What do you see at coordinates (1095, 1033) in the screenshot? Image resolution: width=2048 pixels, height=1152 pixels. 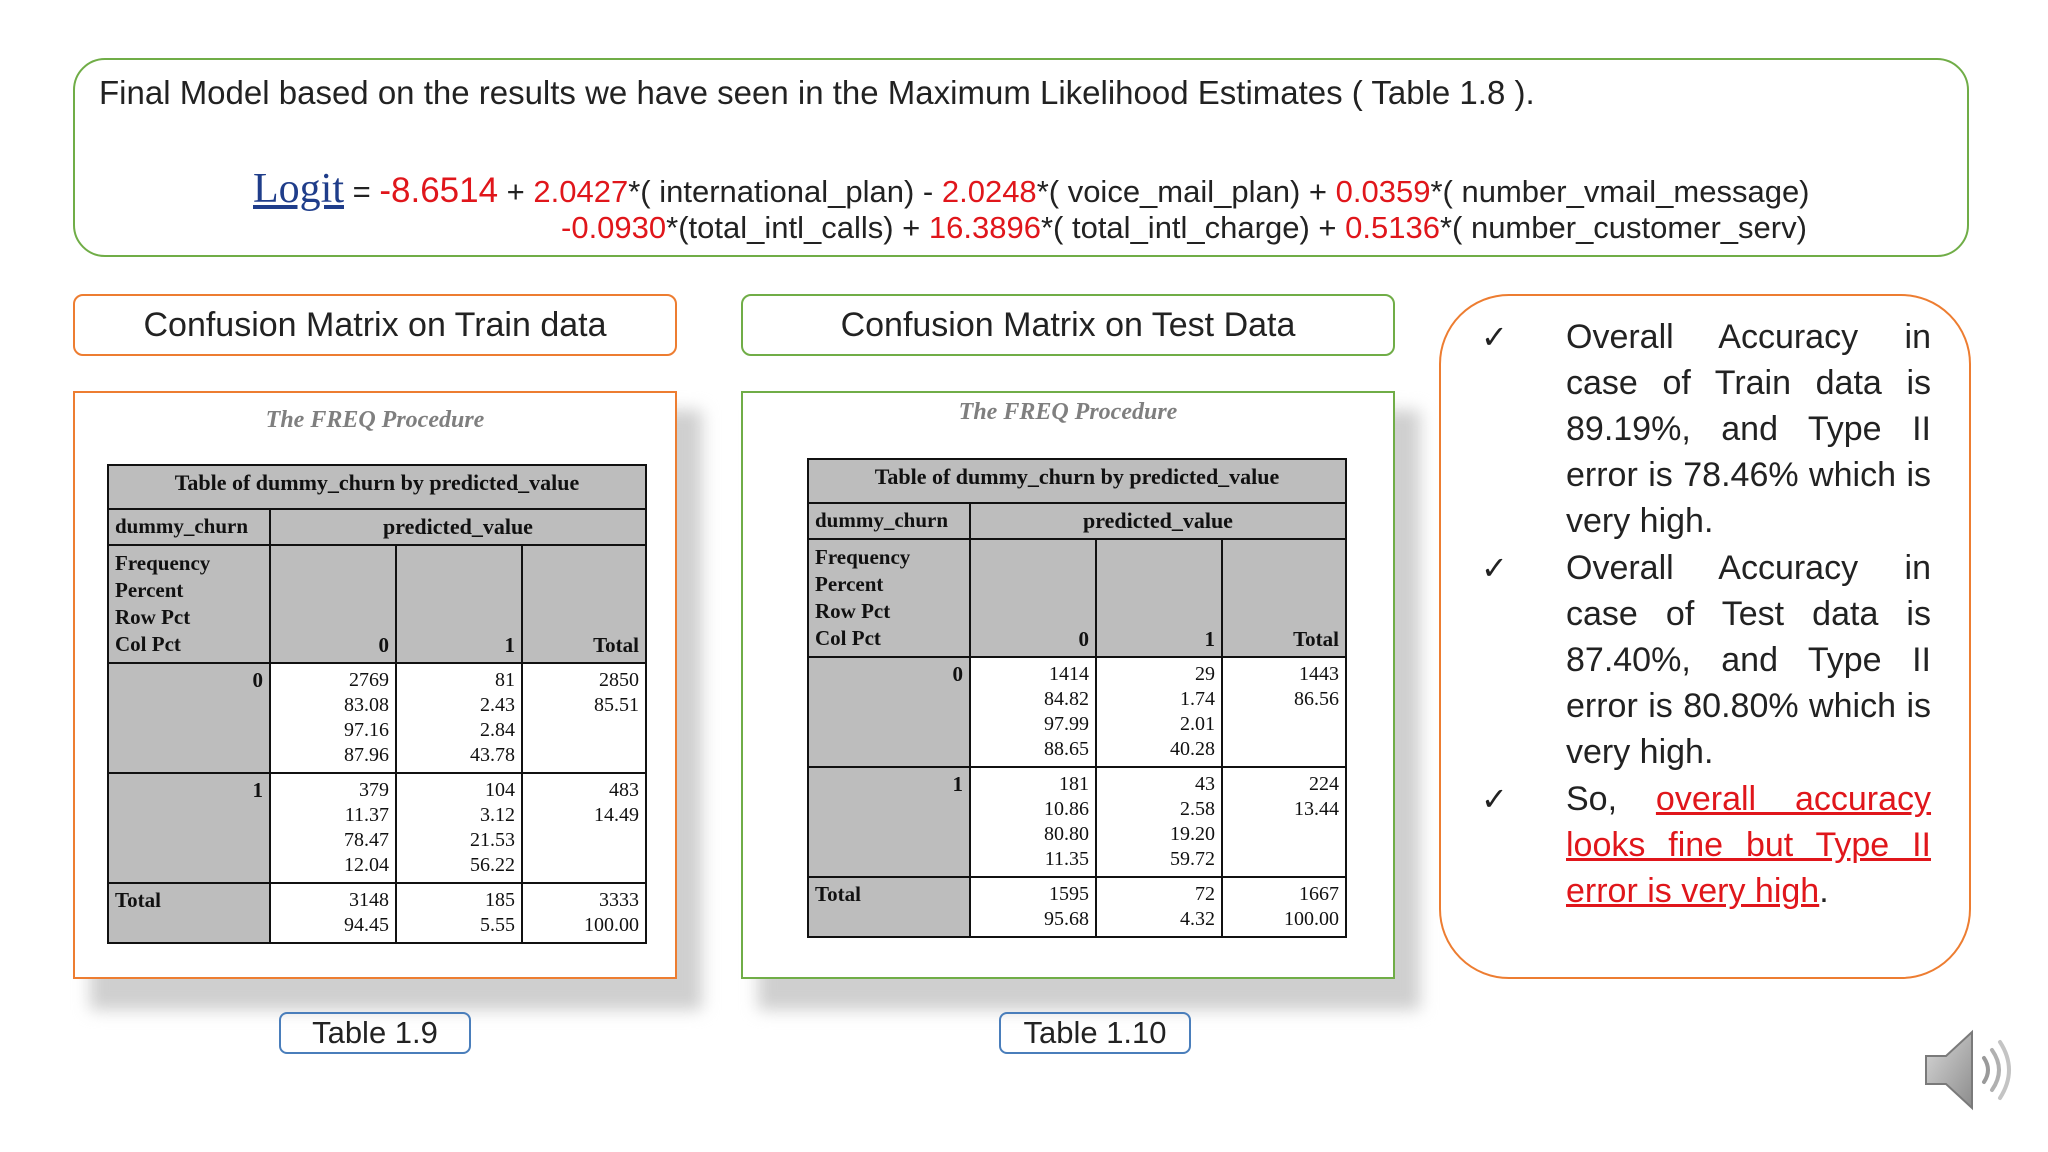 I see `table-caption-test: Table 1.10` at bounding box center [1095, 1033].